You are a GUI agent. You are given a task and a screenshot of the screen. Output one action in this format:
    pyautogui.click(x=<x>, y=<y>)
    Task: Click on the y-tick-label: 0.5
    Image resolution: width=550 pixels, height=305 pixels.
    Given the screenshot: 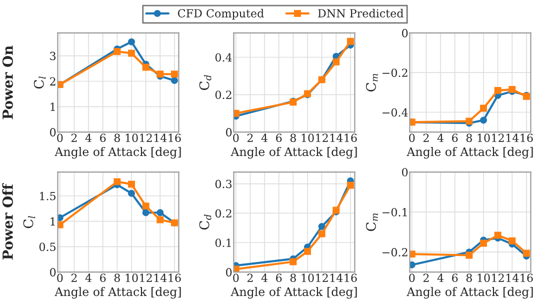 What is the action you would take?
    pyautogui.click(x=47, y=247)
    